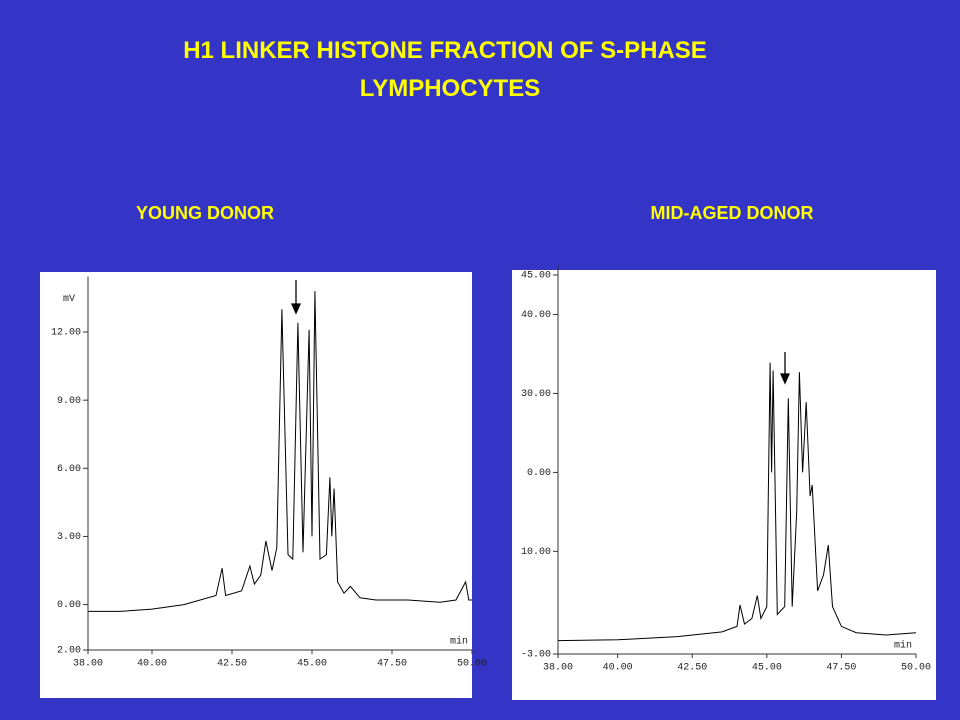 The height and width of the screenshot is (720, 960). Describe the element at coordinates (205, 213) in the screenshot. I see `chart-title: YOUNG DONOR` at that location.